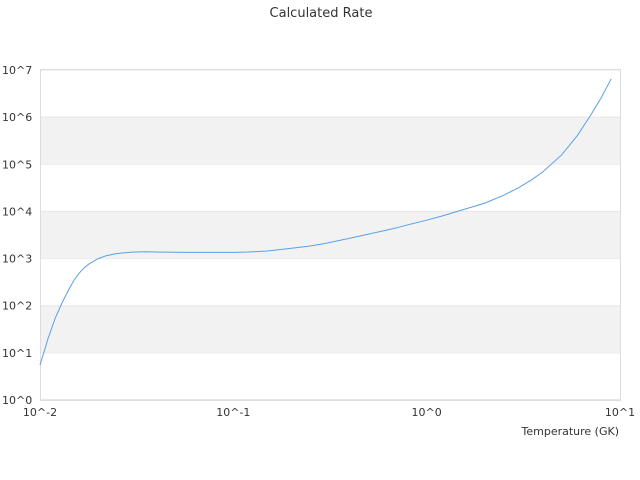  I want to click on y-tick-label: 10^1, so click(17, 353).